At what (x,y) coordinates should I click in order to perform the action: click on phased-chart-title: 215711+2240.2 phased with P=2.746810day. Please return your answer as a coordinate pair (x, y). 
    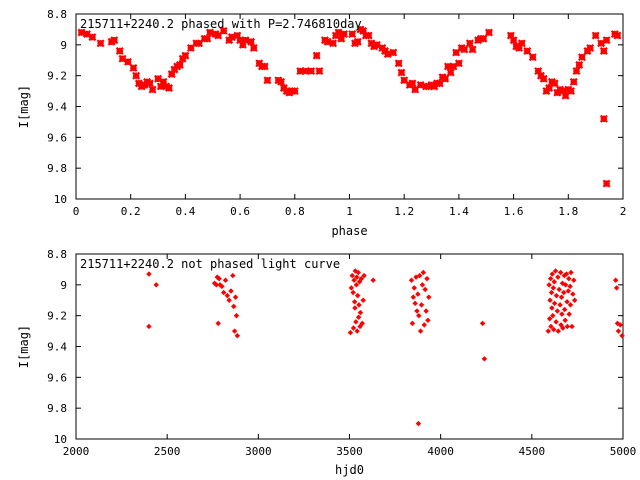
    Looking at the image, I should click on (221, 24).